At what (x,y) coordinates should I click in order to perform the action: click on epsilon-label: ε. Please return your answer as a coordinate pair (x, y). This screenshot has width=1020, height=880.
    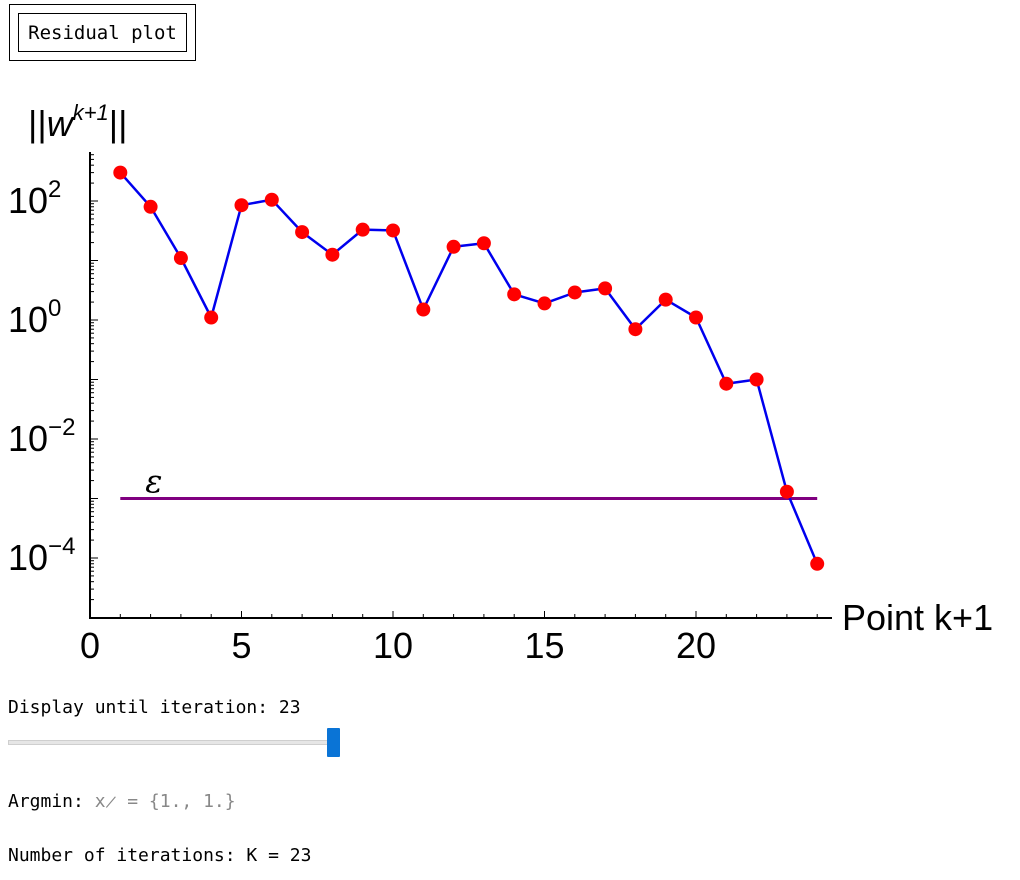
    Looking at the image, I should click on (153, 482).